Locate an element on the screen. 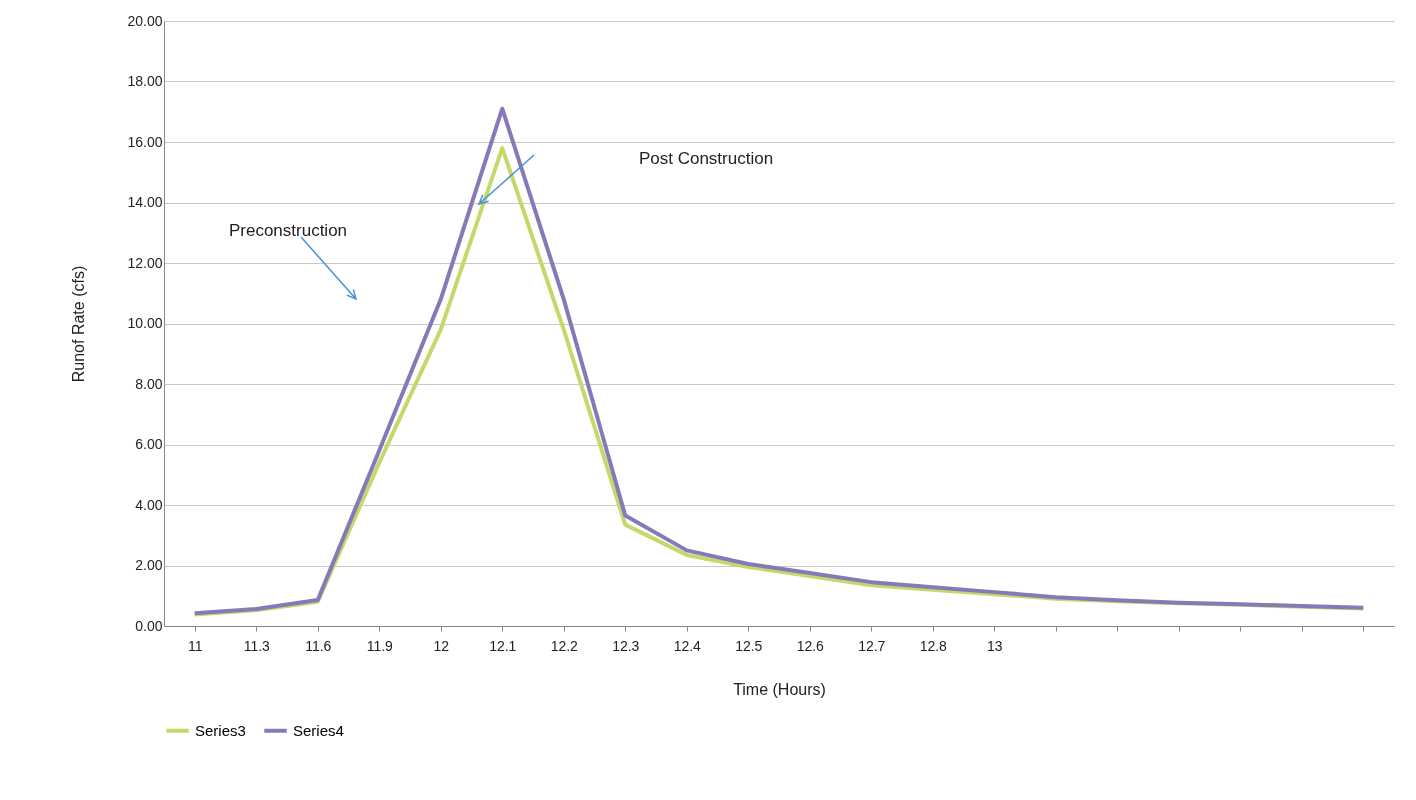  x-tick-label: 11.6 is located at coordinates (318, 645).